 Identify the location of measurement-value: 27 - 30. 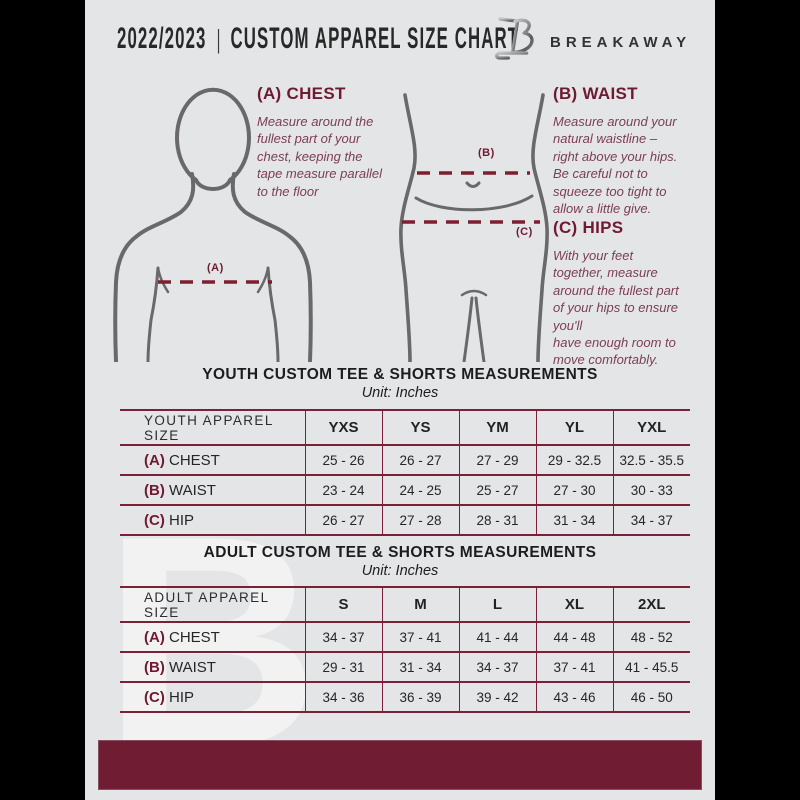
(574, 490).